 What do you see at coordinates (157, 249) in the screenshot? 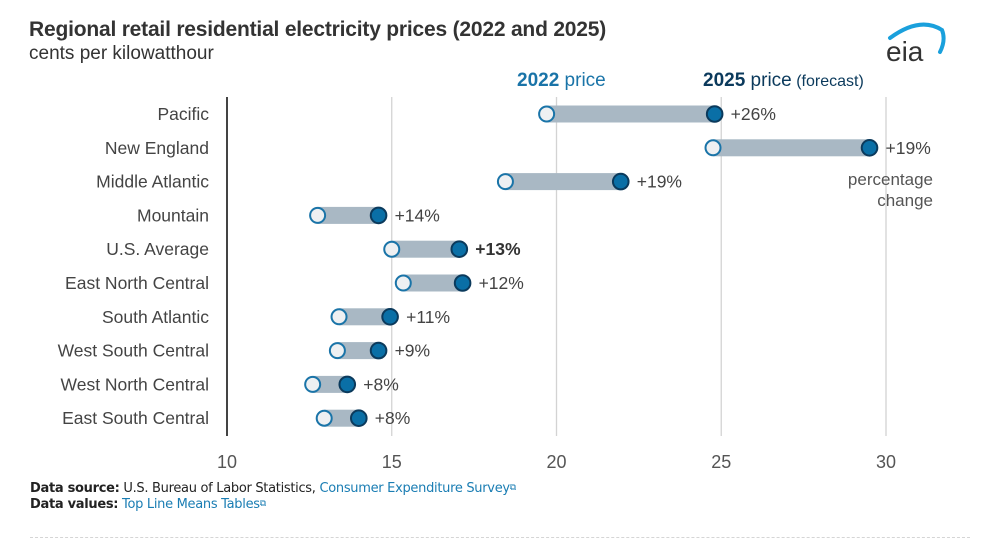
I see `category-label: U.S. Average` at bounding box center [157, 249].